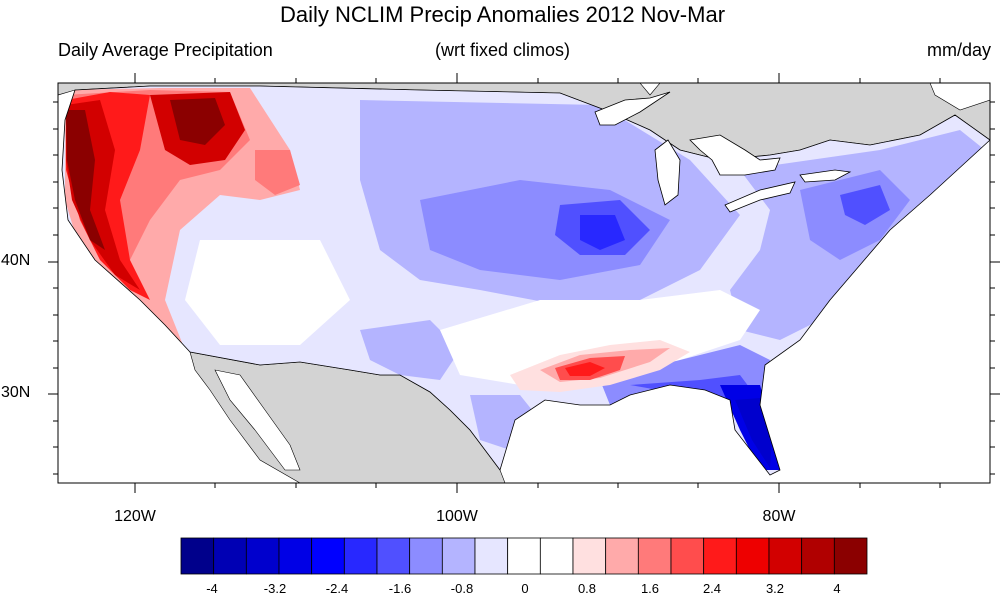  What do you see at coordinates (650, 89) in the screenshot?
I see `hudson-bay-water` at bounding box center [650, 89].